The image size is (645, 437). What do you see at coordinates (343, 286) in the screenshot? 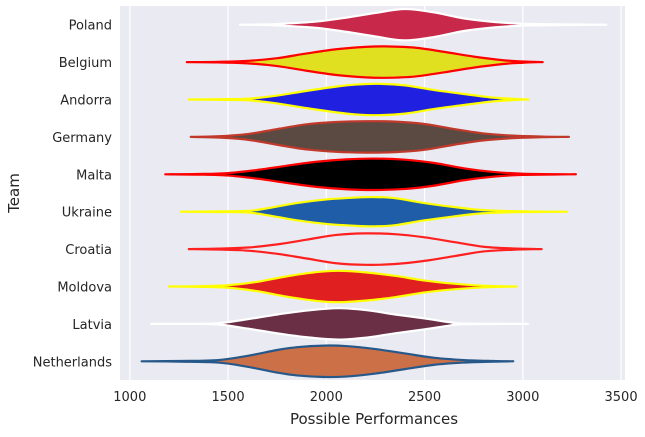
I see `violin-moldova` at bounding box center [343, 286].